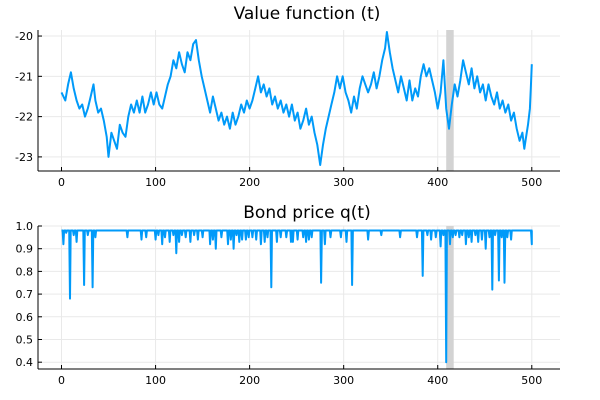 The width and height of the screenshot is (600, 400). What do you see at coordinates (24, 97) in the screenshot?
I see `value-function-y-tick-labels: -23 -22 -21 -20` at bounding box center [24, 97].